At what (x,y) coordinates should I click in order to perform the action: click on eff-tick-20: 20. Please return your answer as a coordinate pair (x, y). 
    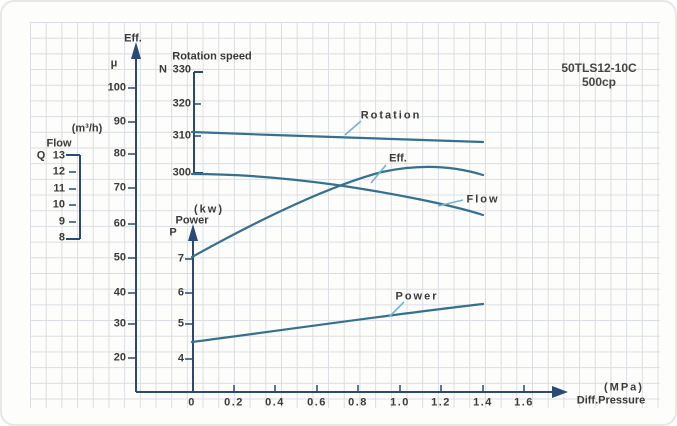
    Looking at the image, I should click on (119, 357).